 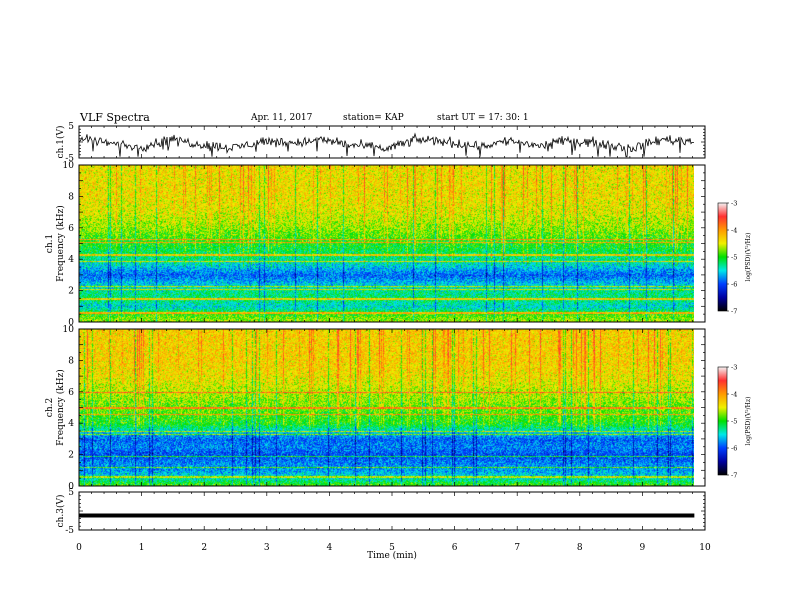 What do you see at coordinates (386, 145) in the screenshot?
I see `waveform-ch1-line` at bounding box center [386, 145].